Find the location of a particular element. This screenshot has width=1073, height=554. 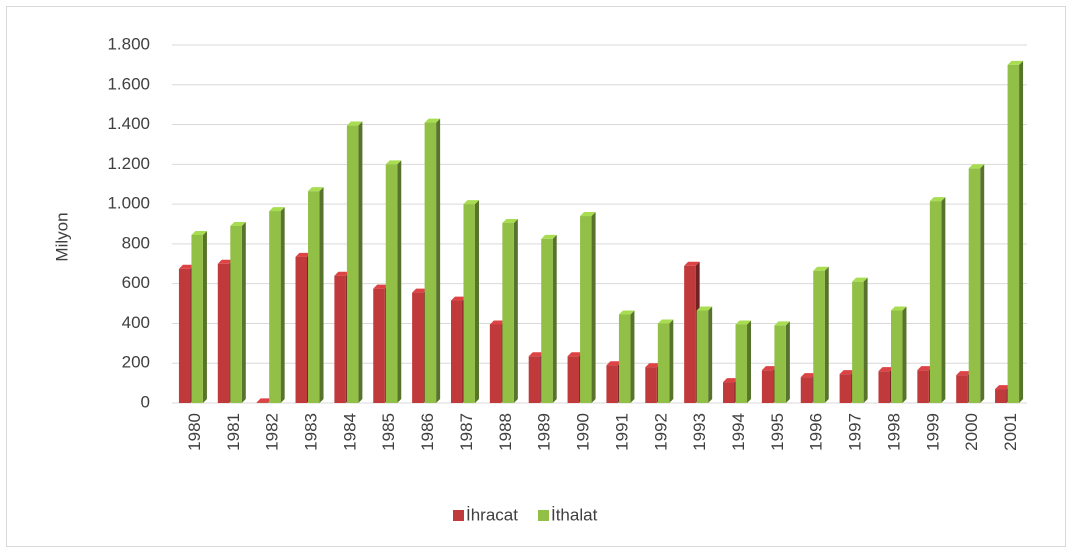

y-tick-label: 200 is located at coordinates (136, 362).